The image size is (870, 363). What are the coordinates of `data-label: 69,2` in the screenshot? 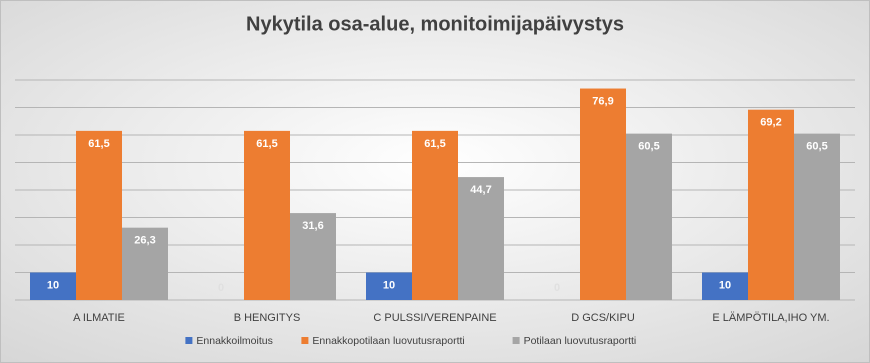 It's located at (770, 123).